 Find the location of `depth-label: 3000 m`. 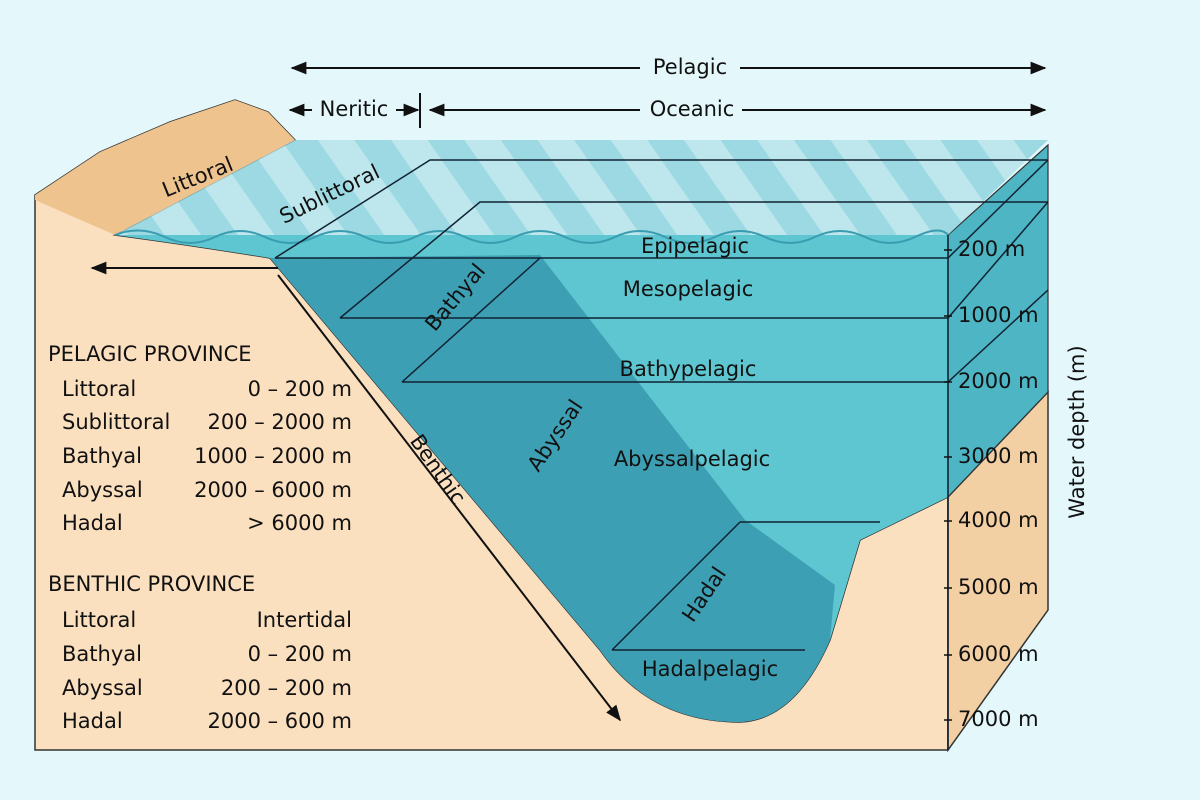

depth-label: 3000 m is located at coordinates (998, 456).